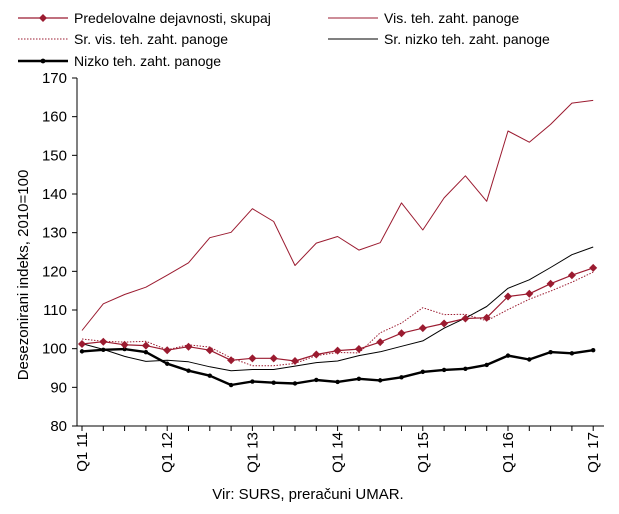  What do you see at coordinates (54, 194) in the screenshot?
I see `y-tick-label: 140` at bounding box center [54, 194].